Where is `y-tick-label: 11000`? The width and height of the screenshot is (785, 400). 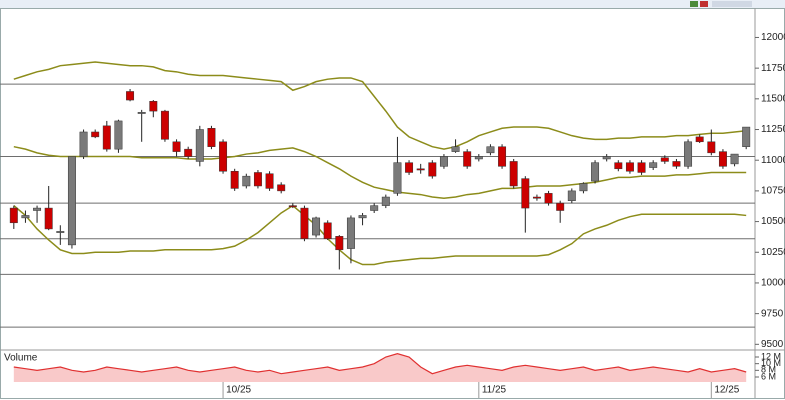
y-tick-label: 11000 is located at coordinates (773, 160).